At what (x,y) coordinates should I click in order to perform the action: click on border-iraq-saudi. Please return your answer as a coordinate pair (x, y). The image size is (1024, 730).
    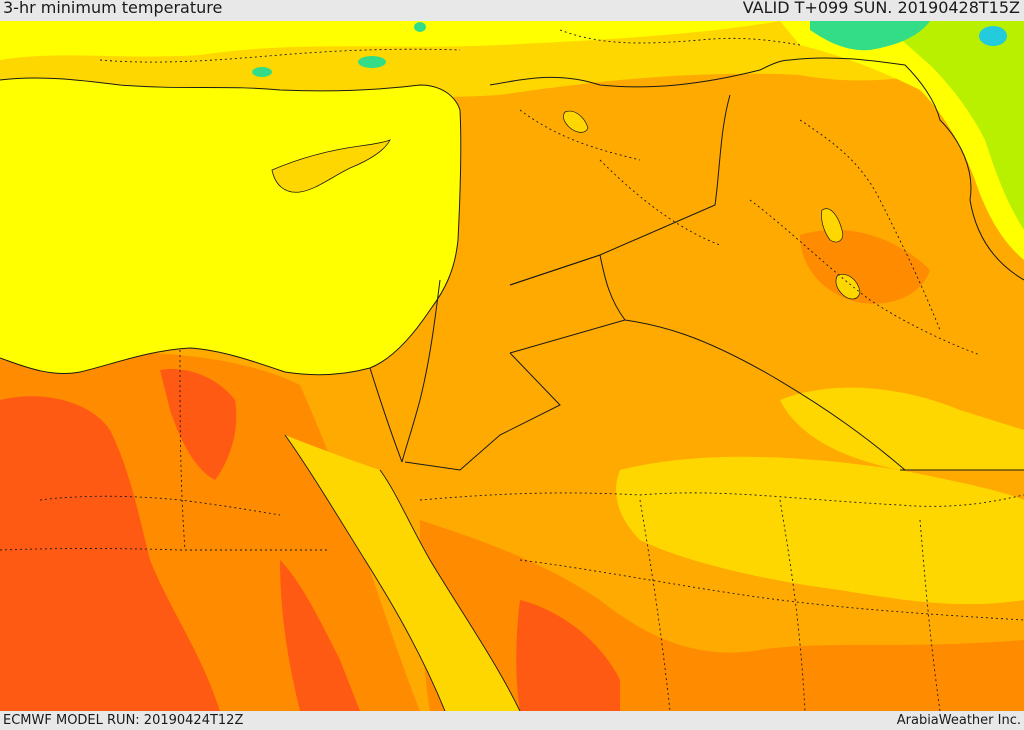
    Looking at the image, I should click on (765, 395).